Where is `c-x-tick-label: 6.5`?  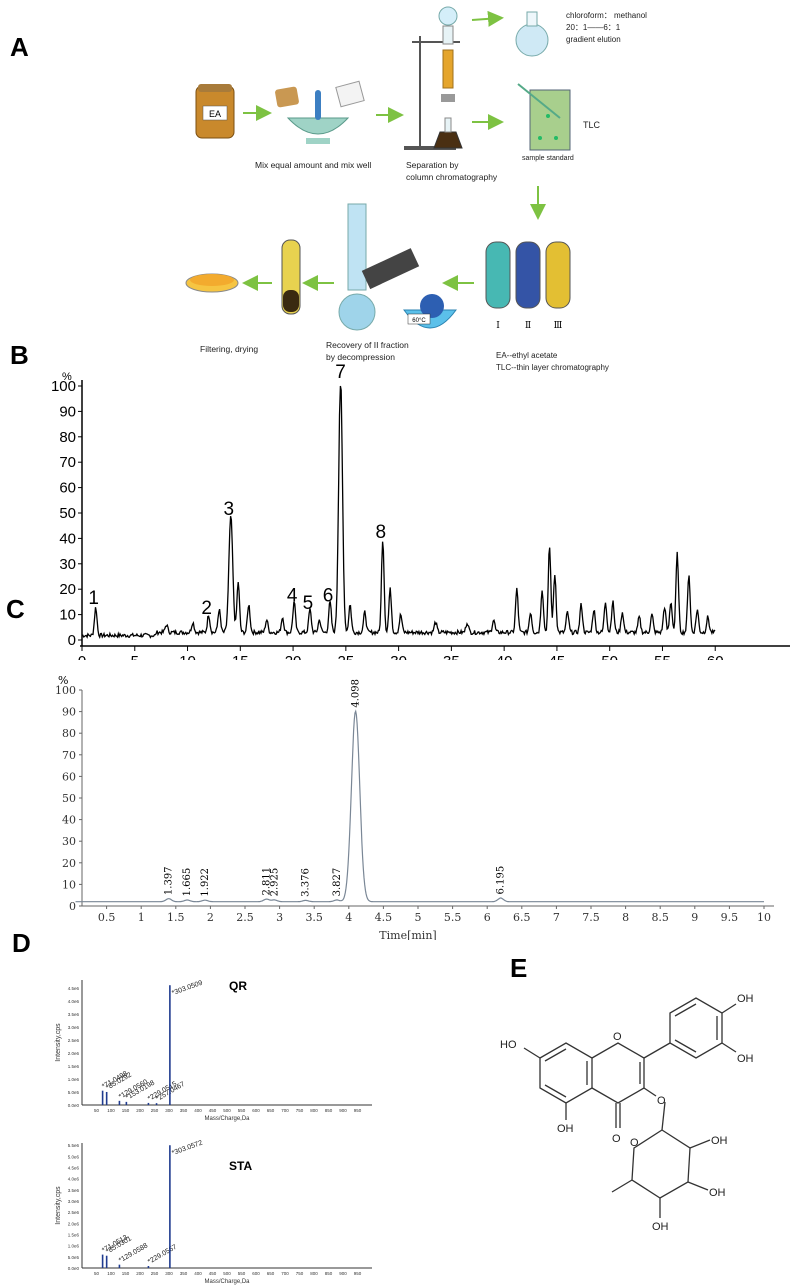
c-x-tick-label: 6.5 is located at coordinates (522, 917).